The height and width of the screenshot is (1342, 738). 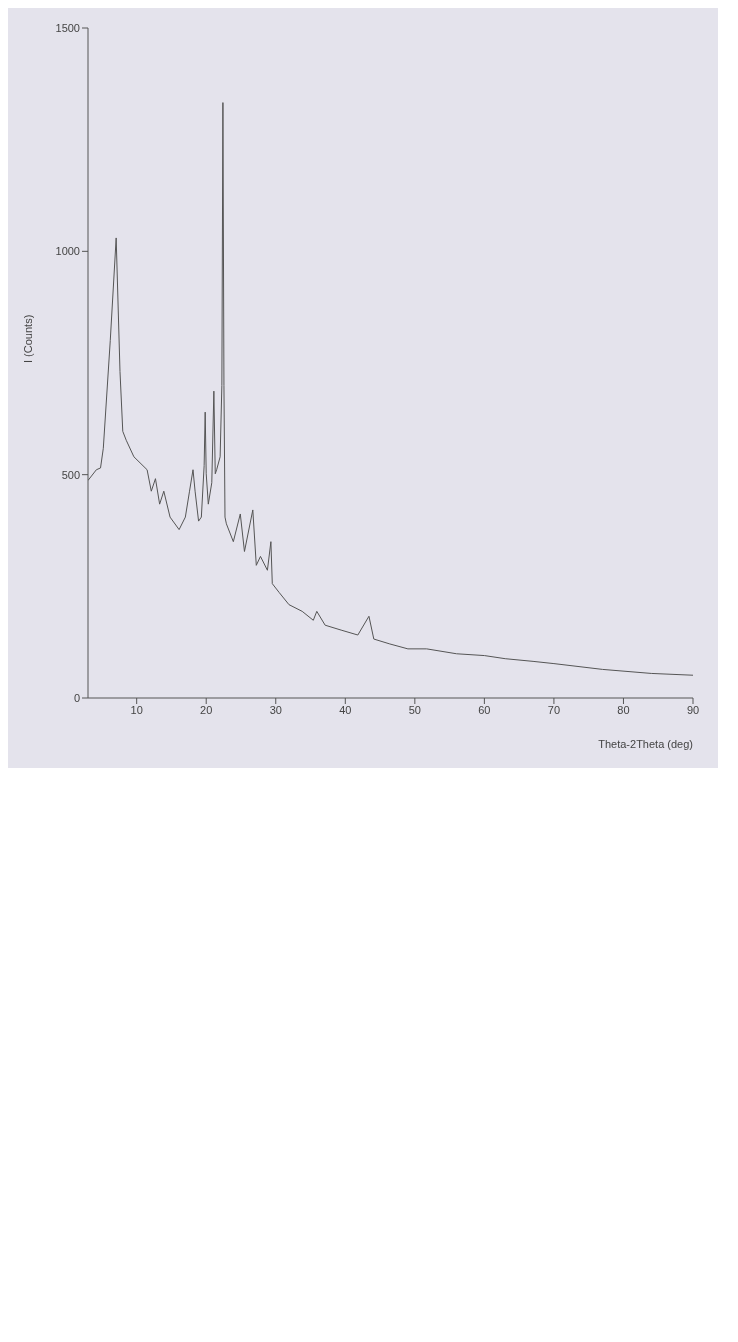 What do you see at coordinates (27, 338) in the screenshot?
I see `y-axis-title: I (Counts)` at bounding box center [27, 338].